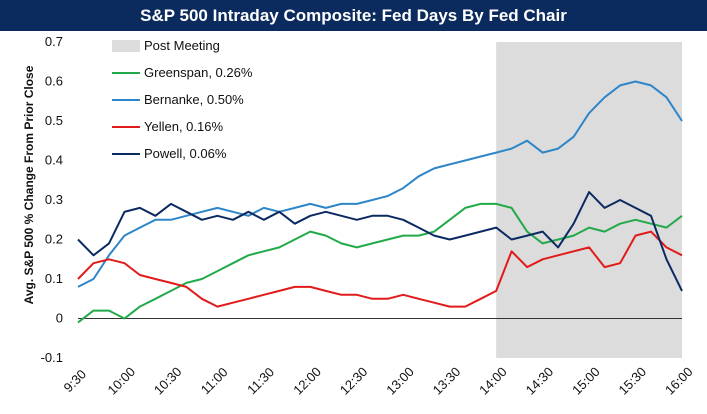 This screenshot has height=414, width=707. Describe the element at coordinates (183, 126) in the screenshot. I see `legend-label: Yellen, 0.16%` at that location.